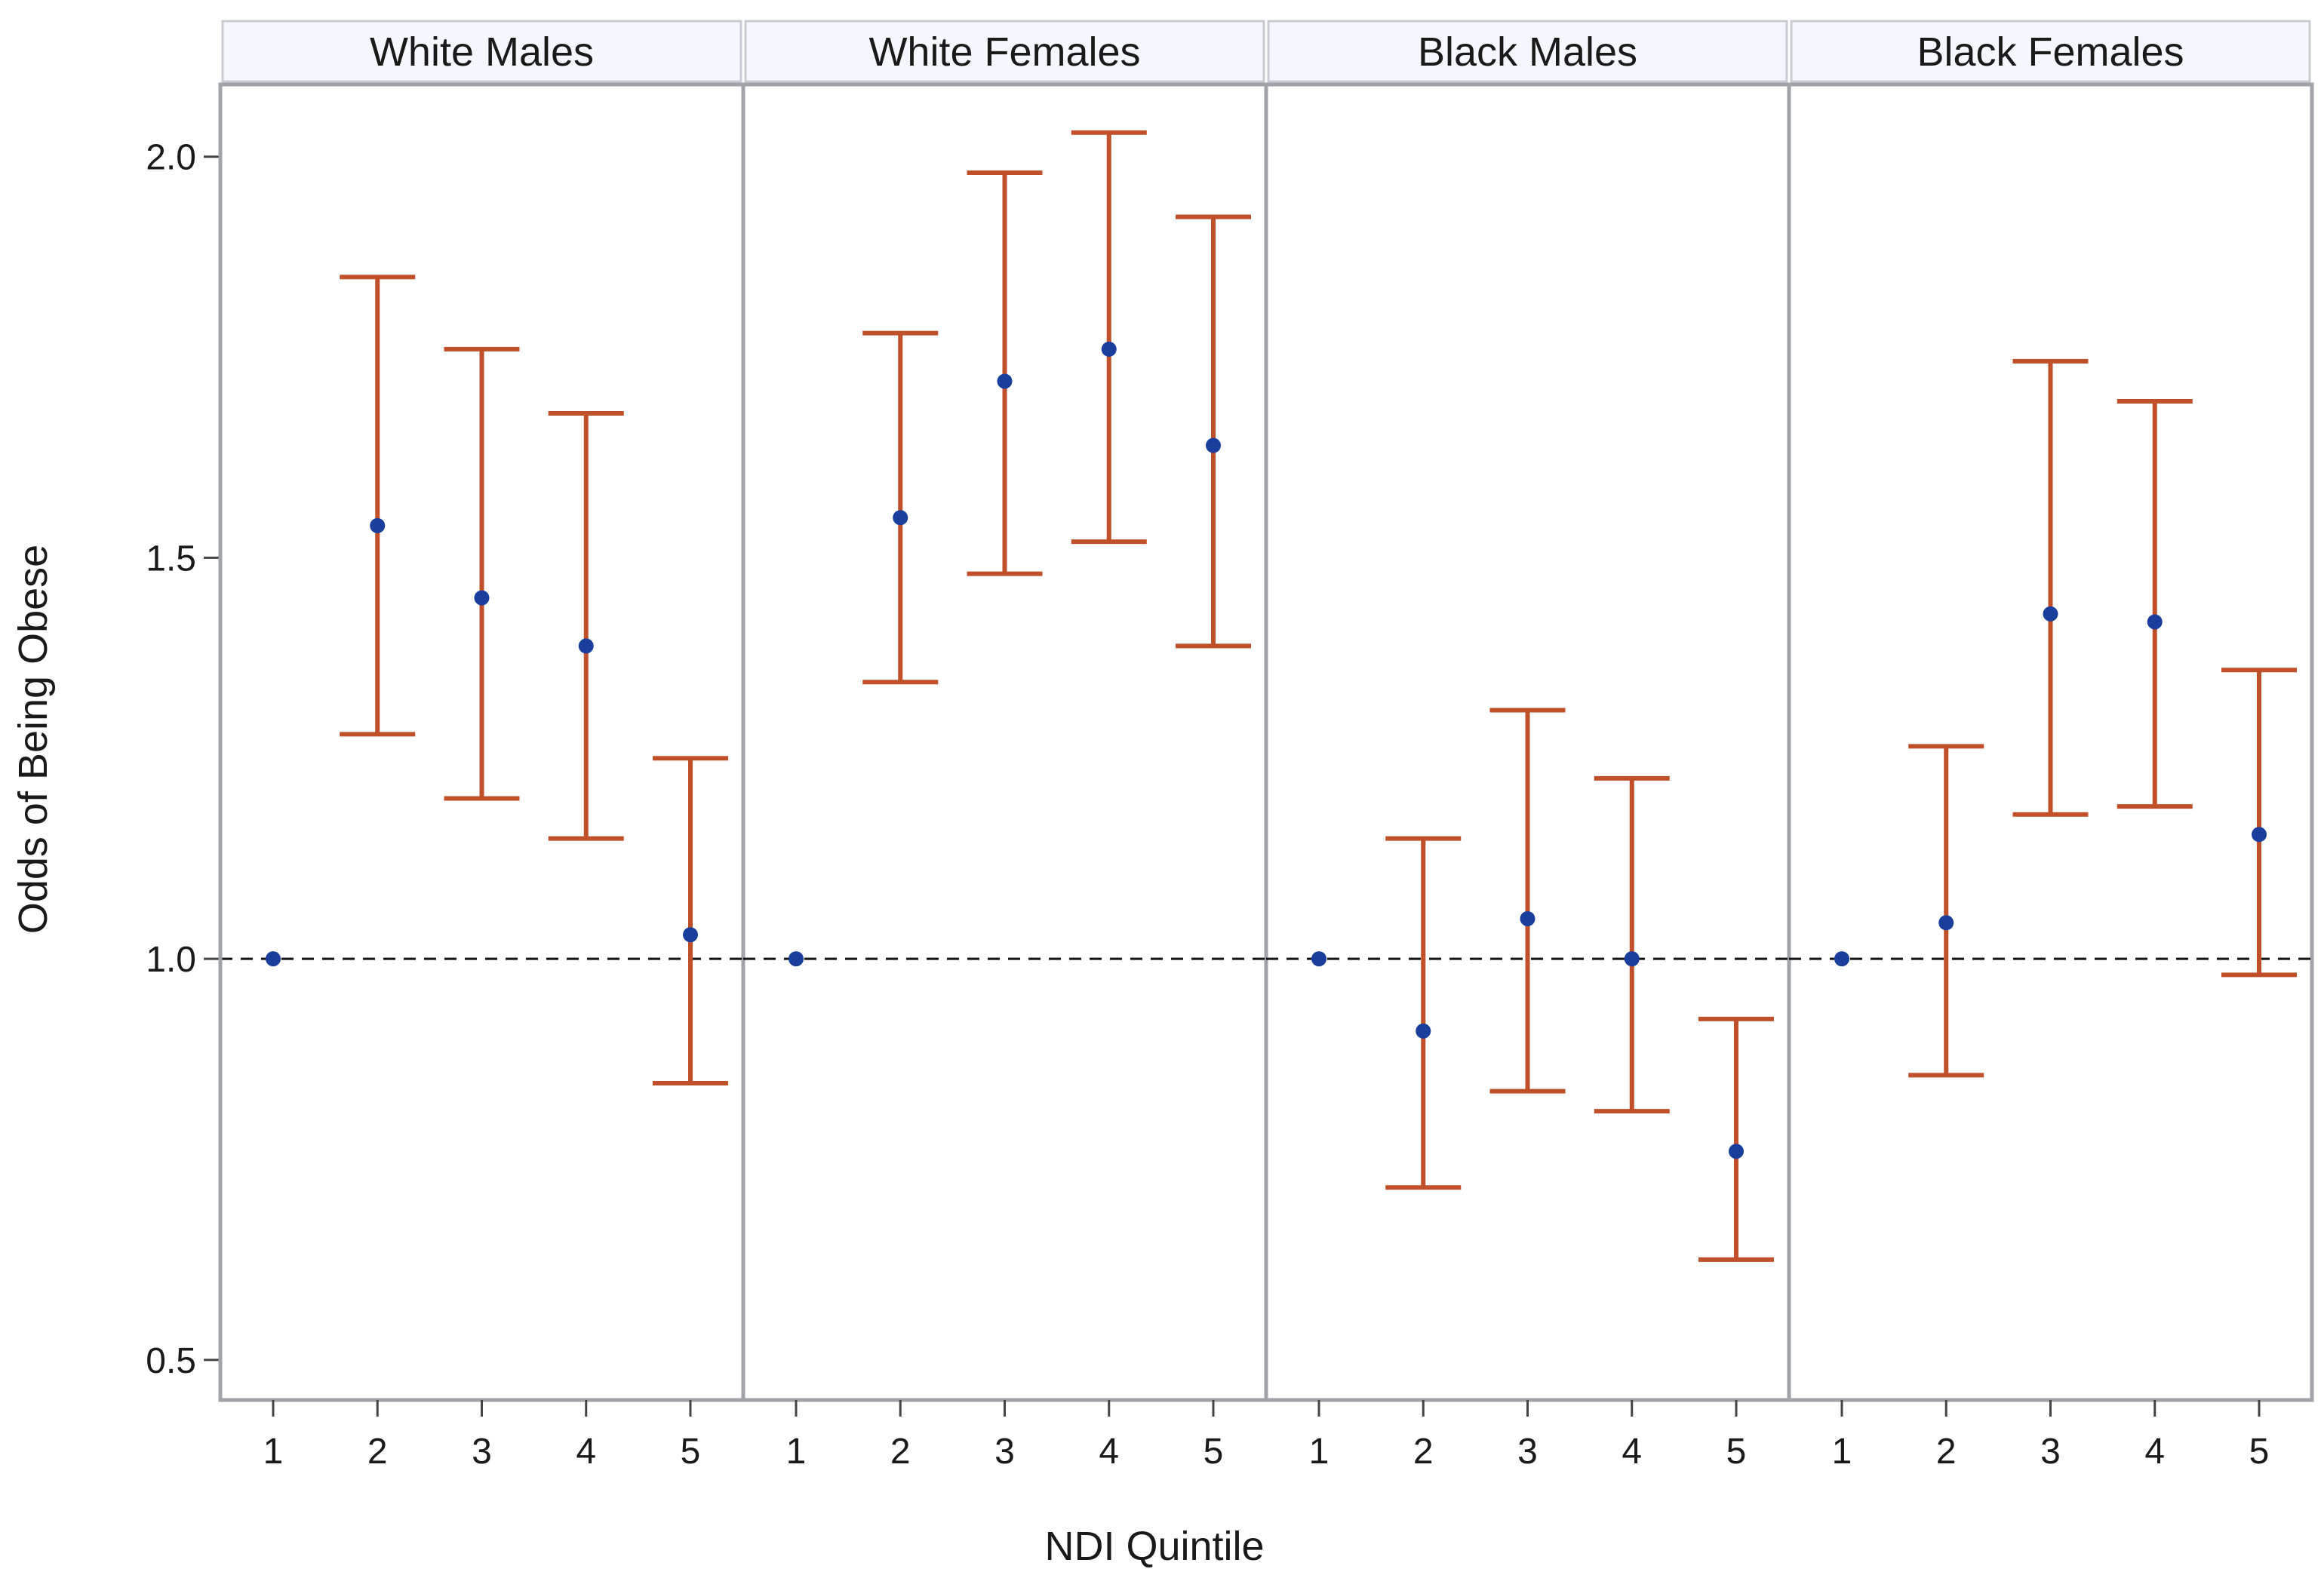  I want to click on y-axis-title: Odds of Being Obese, so click(33, 739).